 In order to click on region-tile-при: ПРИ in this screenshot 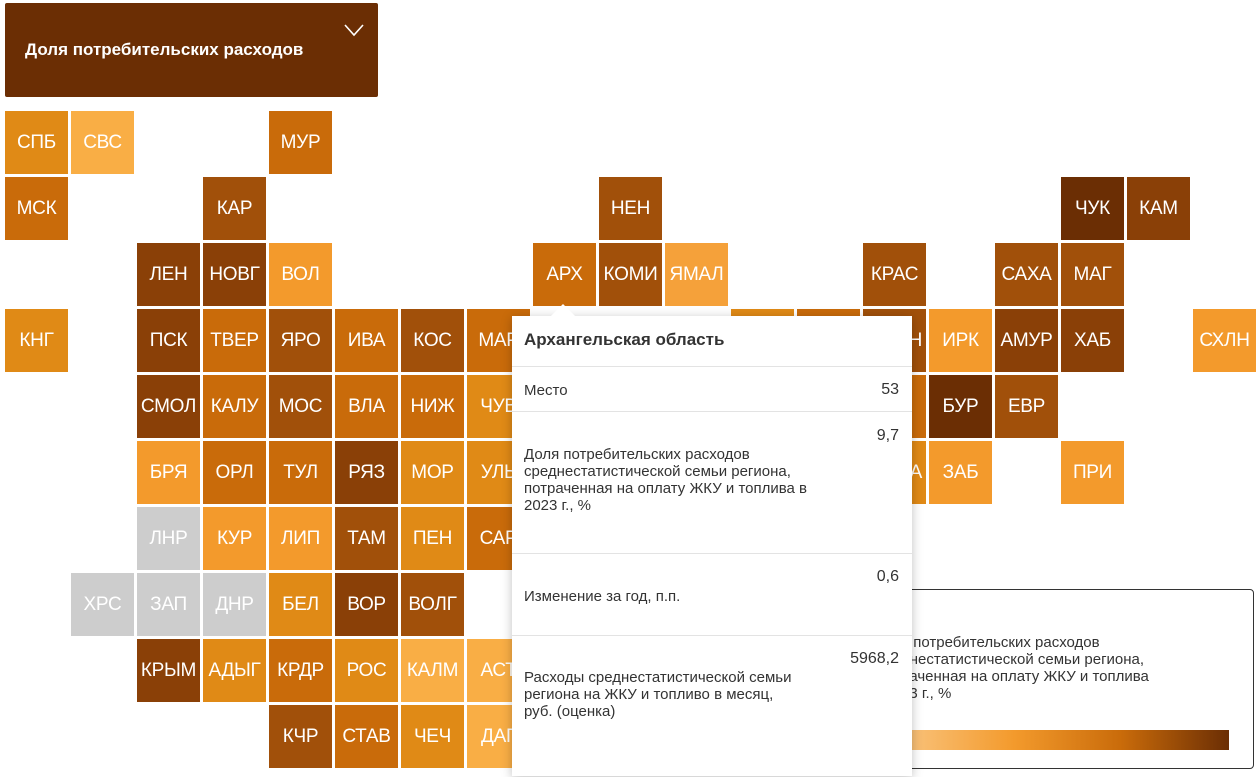, I will do `click(1092, 472)`.